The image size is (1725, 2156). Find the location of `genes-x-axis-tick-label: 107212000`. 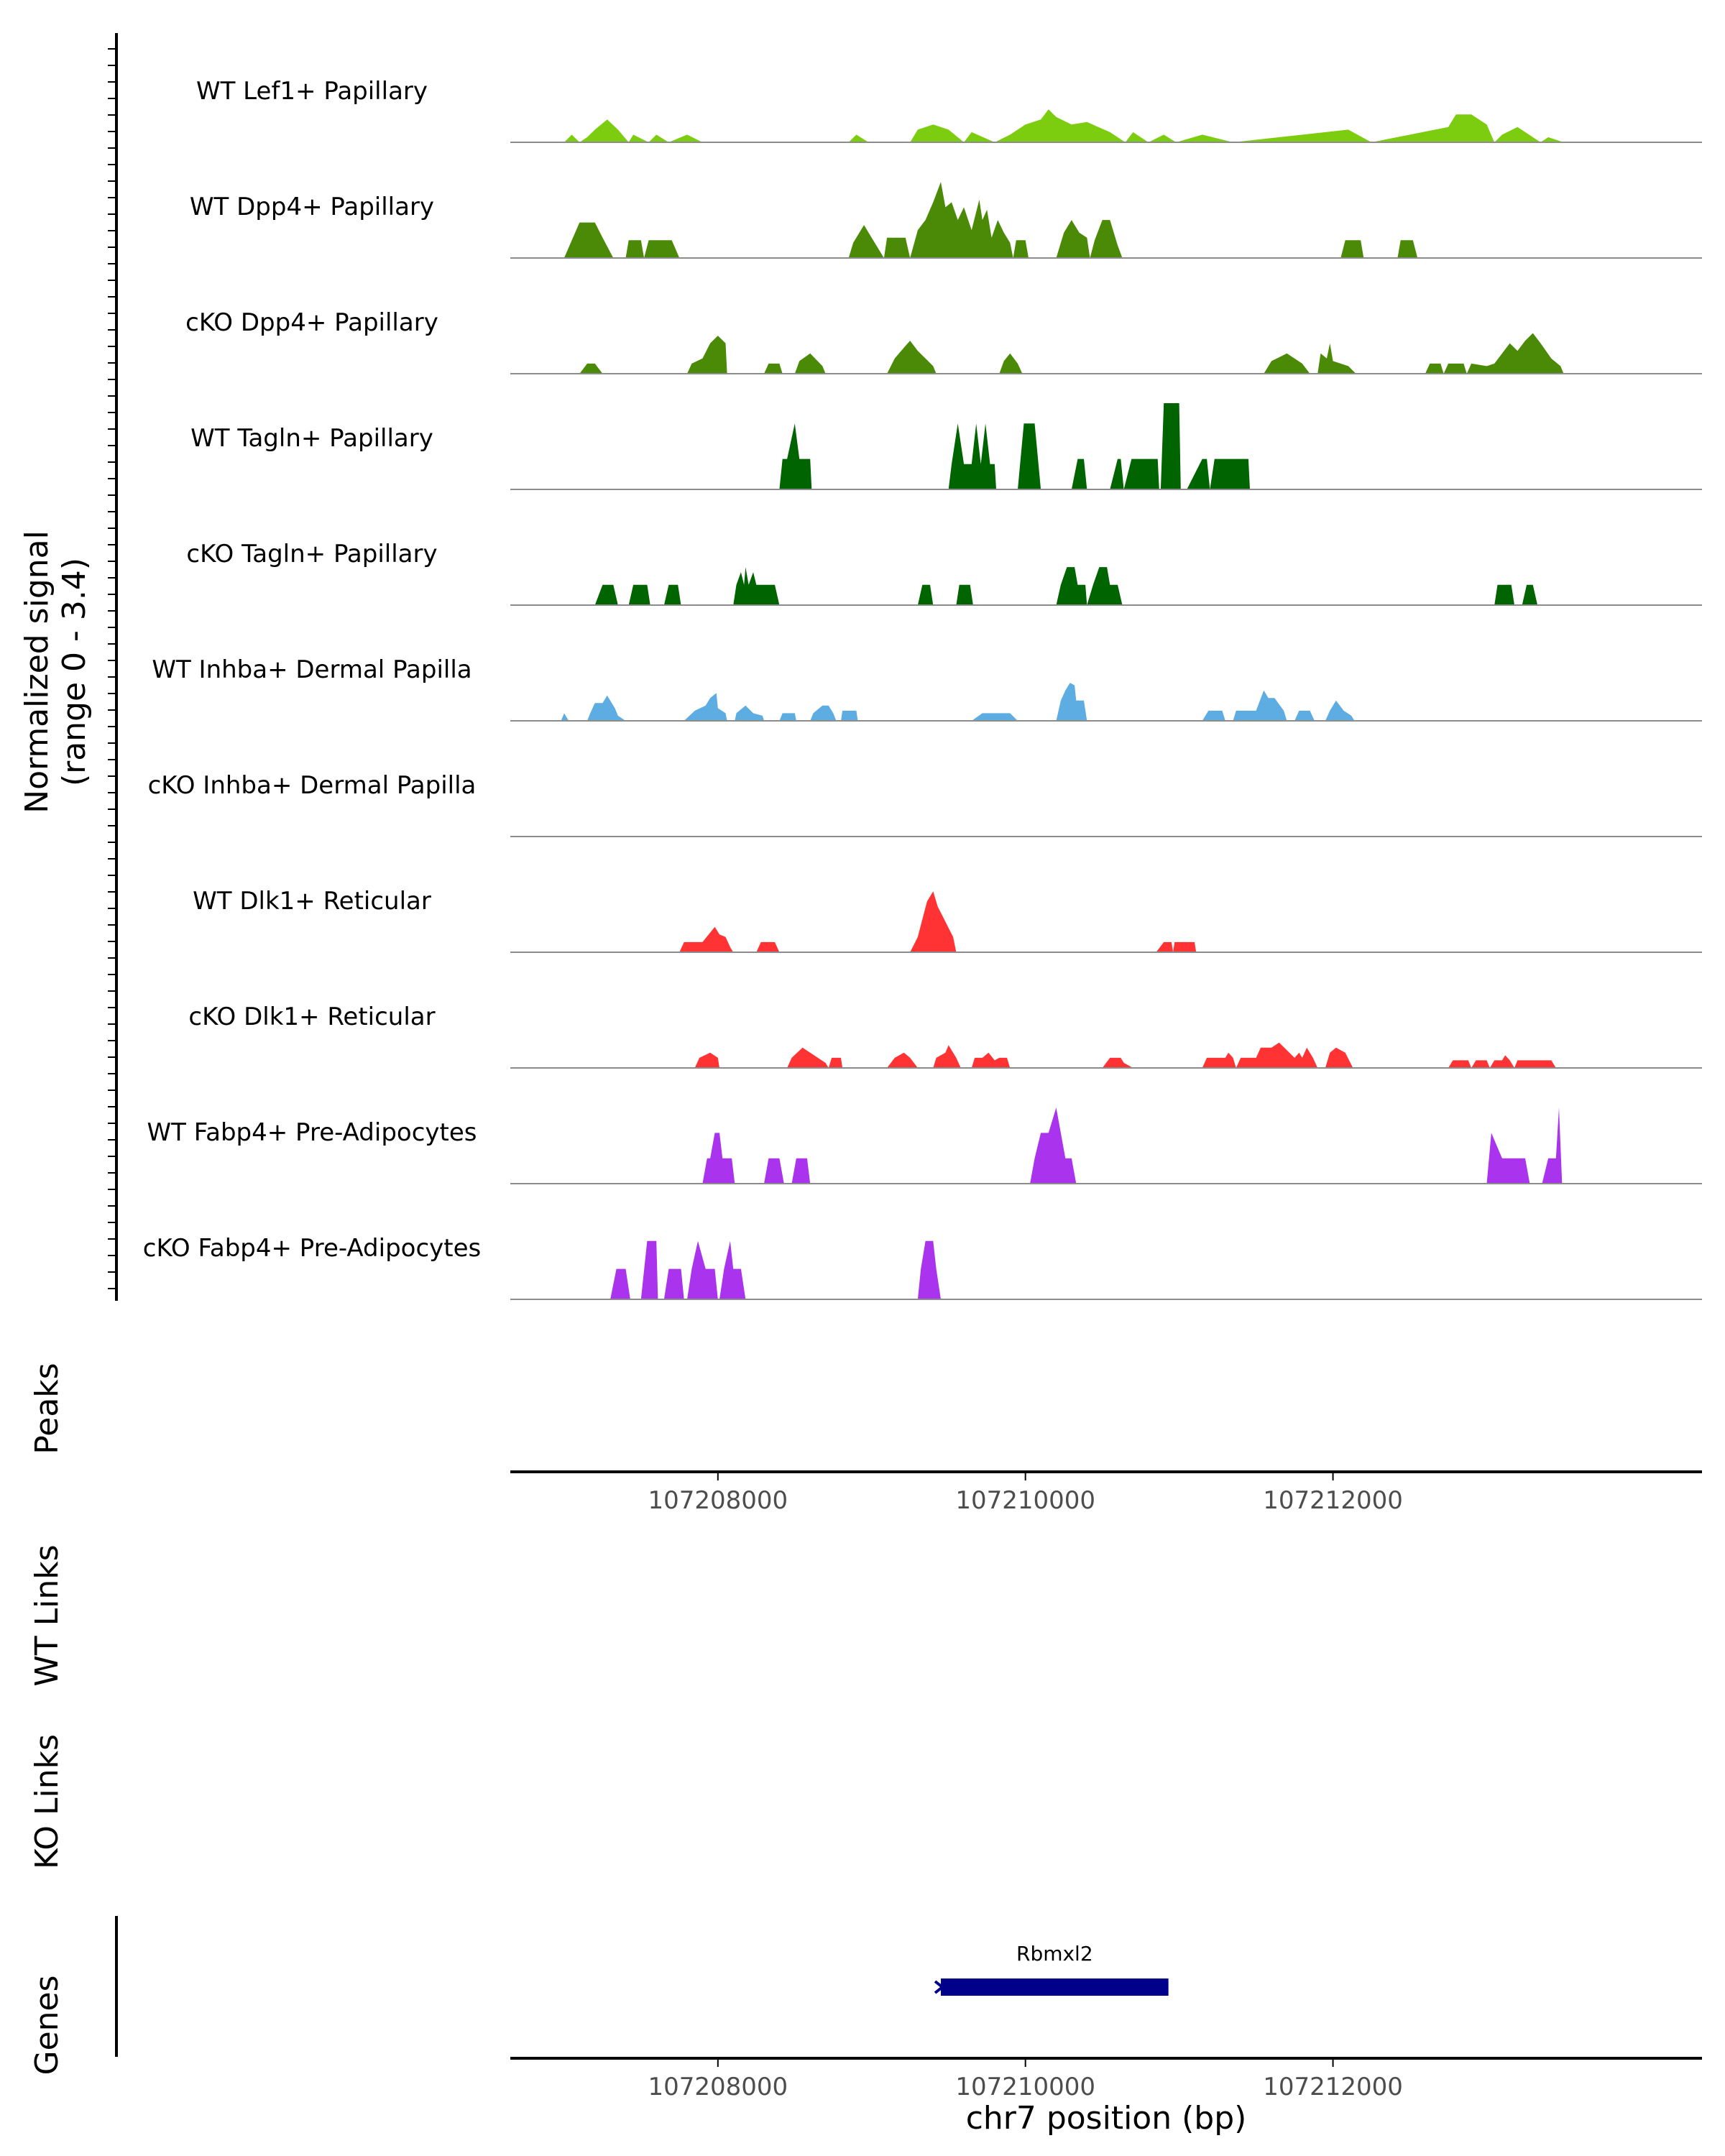

genes-x-axis-tick-label: 107212000 is located at coordinates (1333, 2087).